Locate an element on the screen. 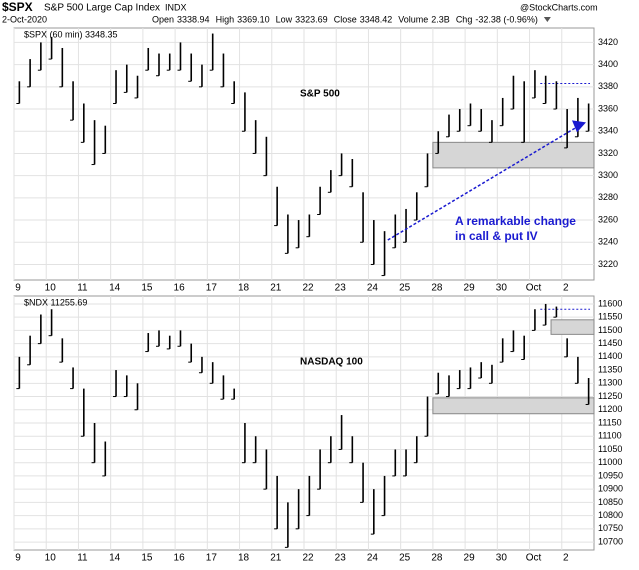 The height and width of the screenshot is (570, 639). exchange: INDX is located at coordinates (176, 7).